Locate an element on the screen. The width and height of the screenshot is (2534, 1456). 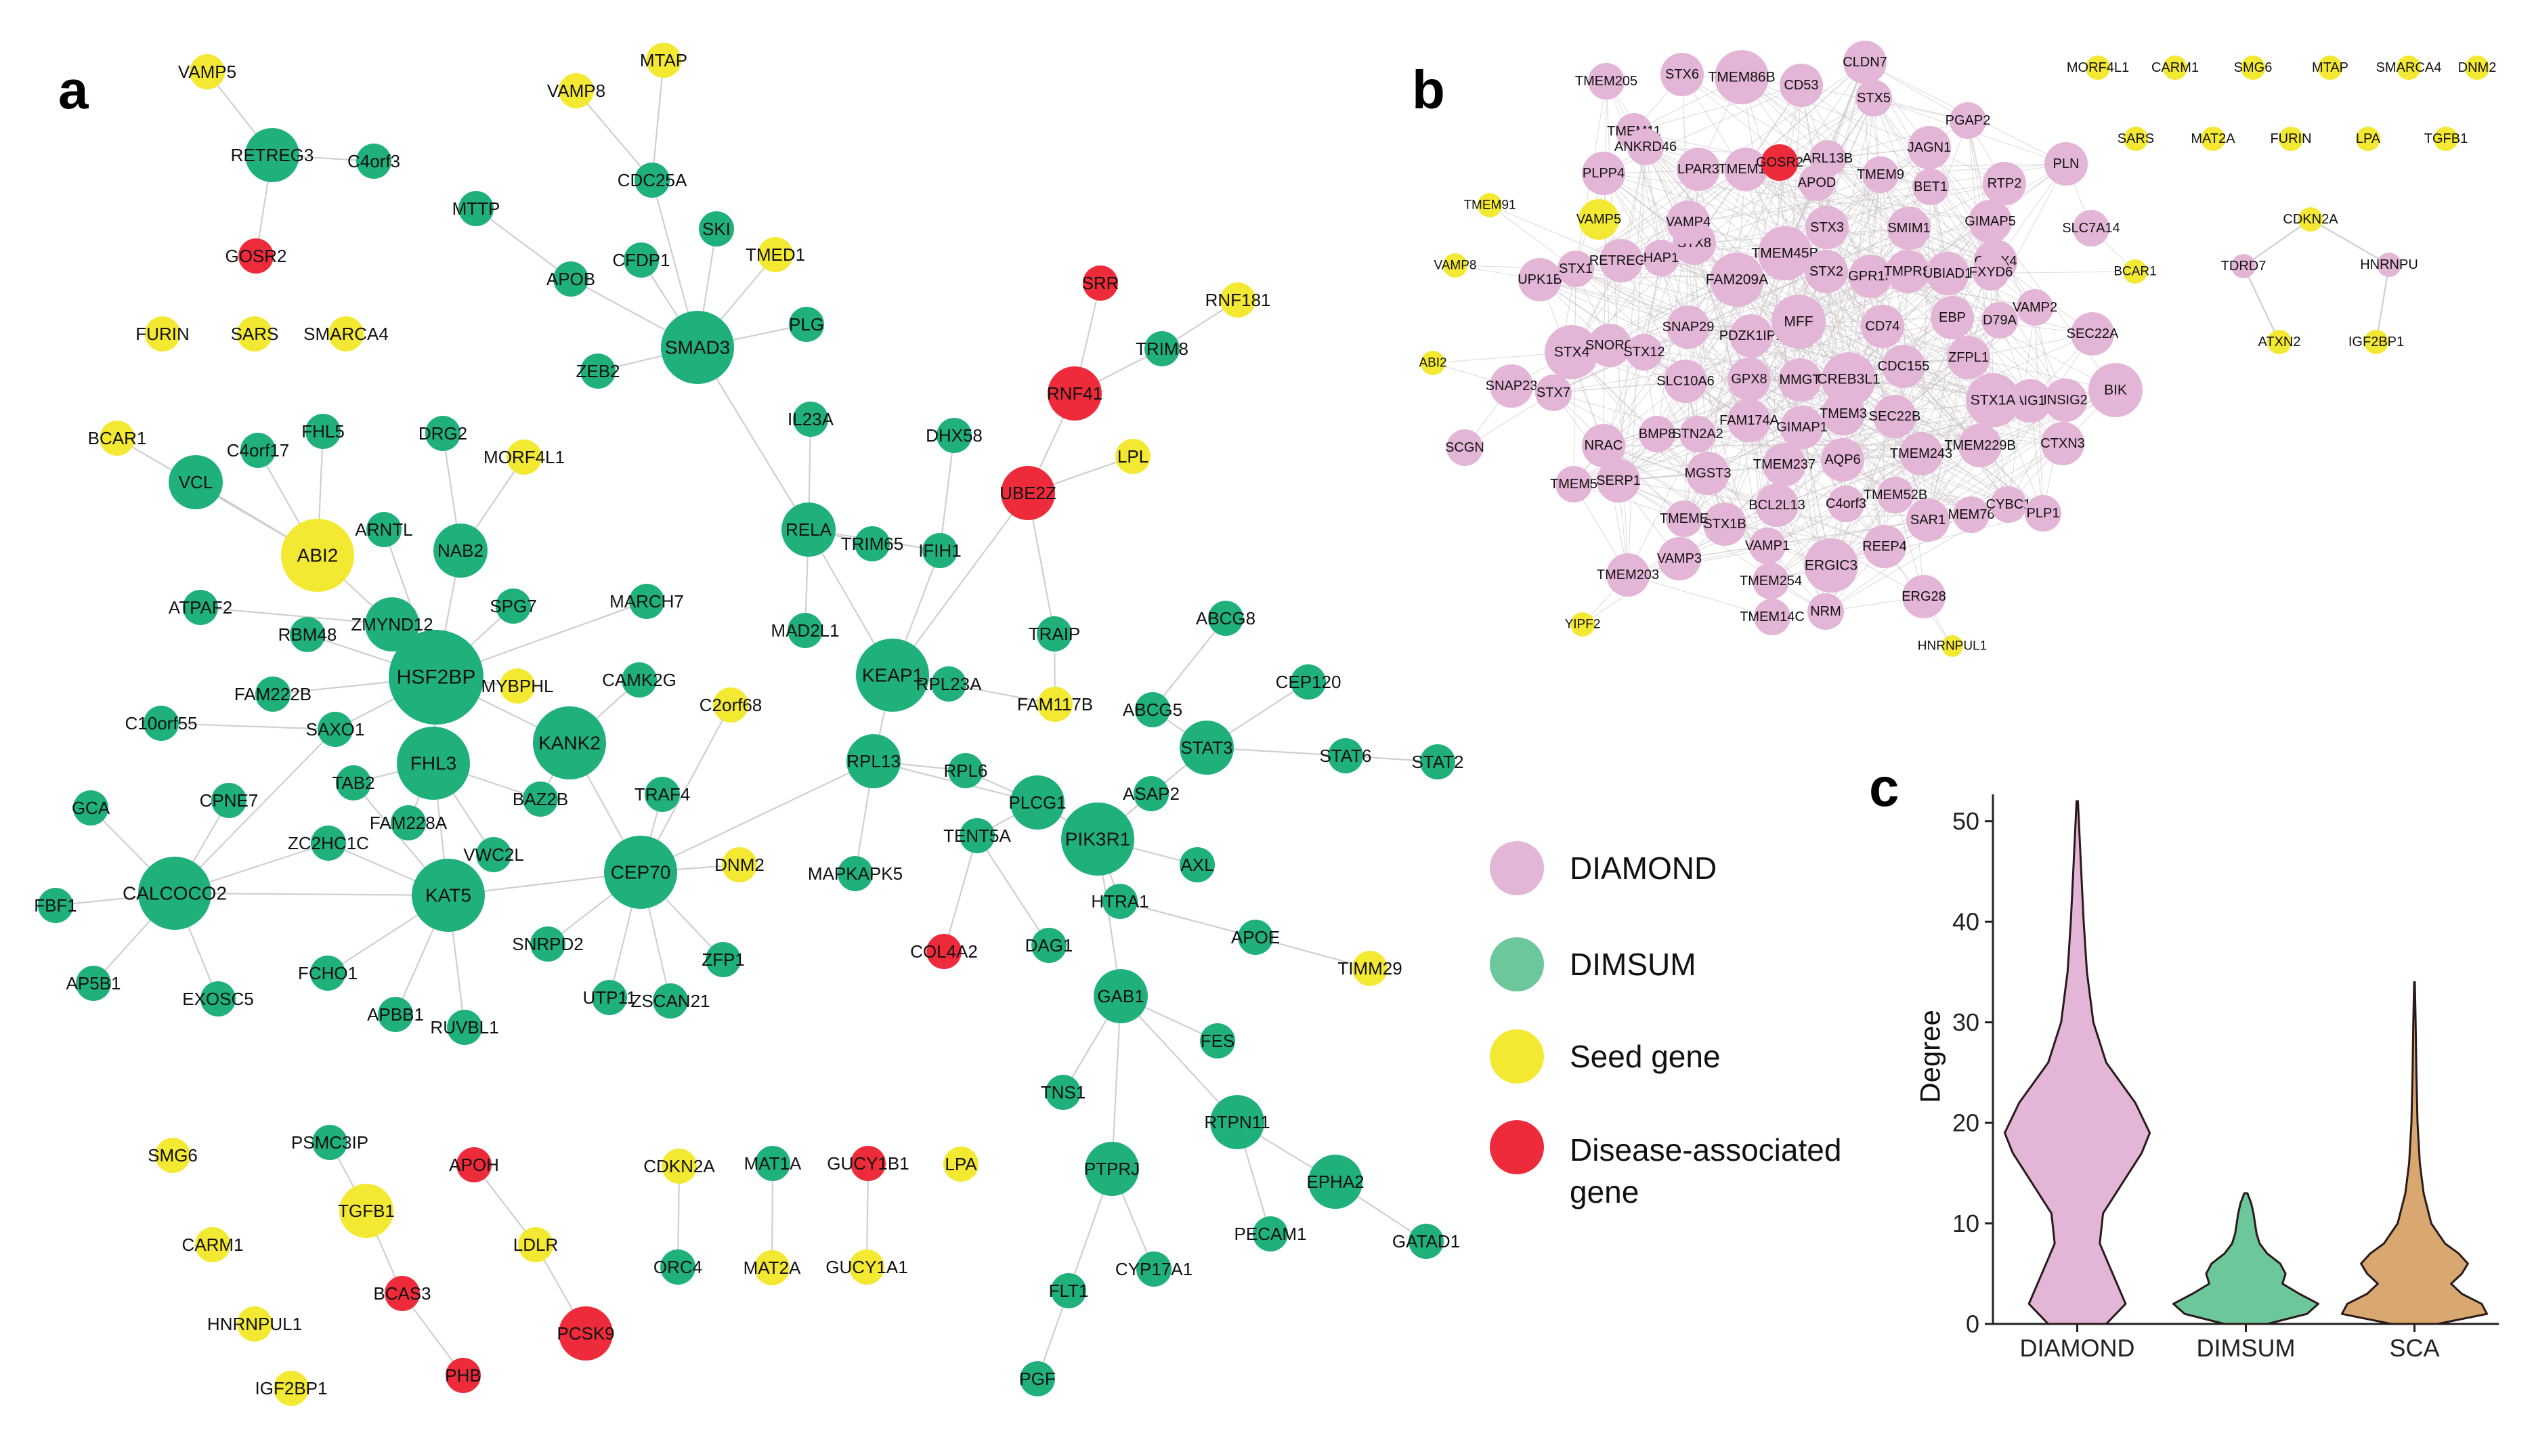
node-mapkapk5: MAPKAPK5 is located at coordinates (855, 874).